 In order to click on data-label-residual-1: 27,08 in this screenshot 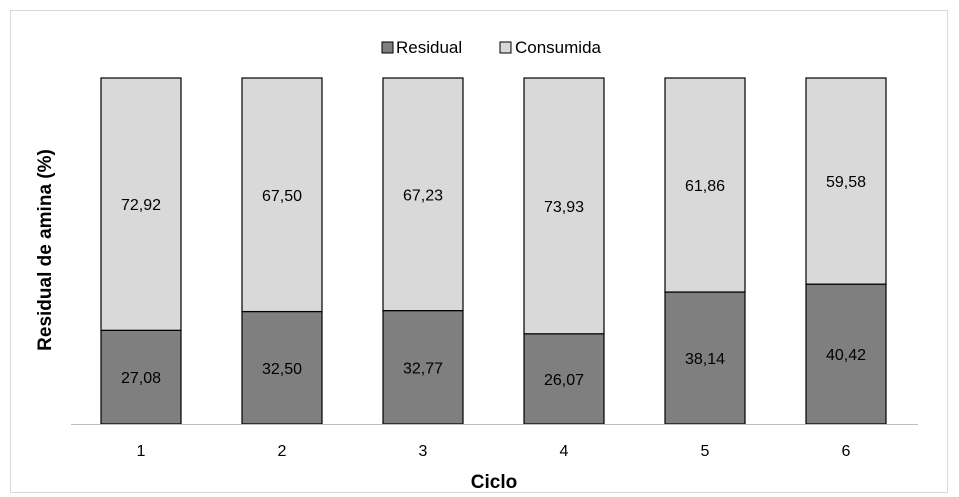, I will do `click(141, 378)`.